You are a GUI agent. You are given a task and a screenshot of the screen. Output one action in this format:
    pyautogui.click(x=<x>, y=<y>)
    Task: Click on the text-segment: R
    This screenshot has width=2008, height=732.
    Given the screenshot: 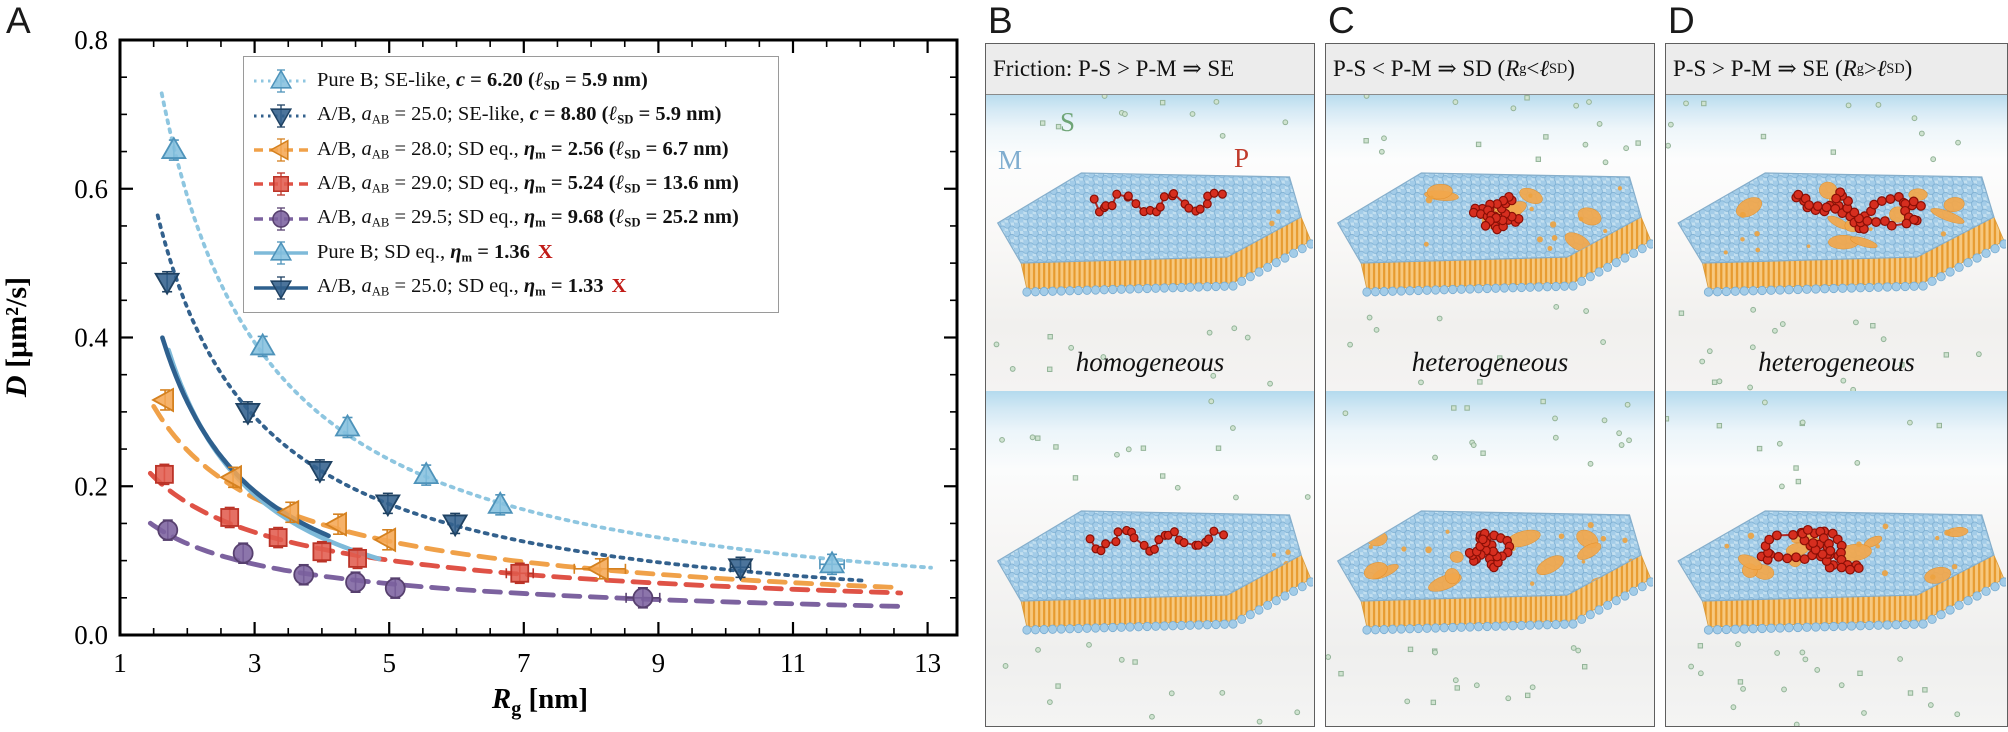 What is the action you would take?
    pyautogui.click(x=1512, y=68)
    